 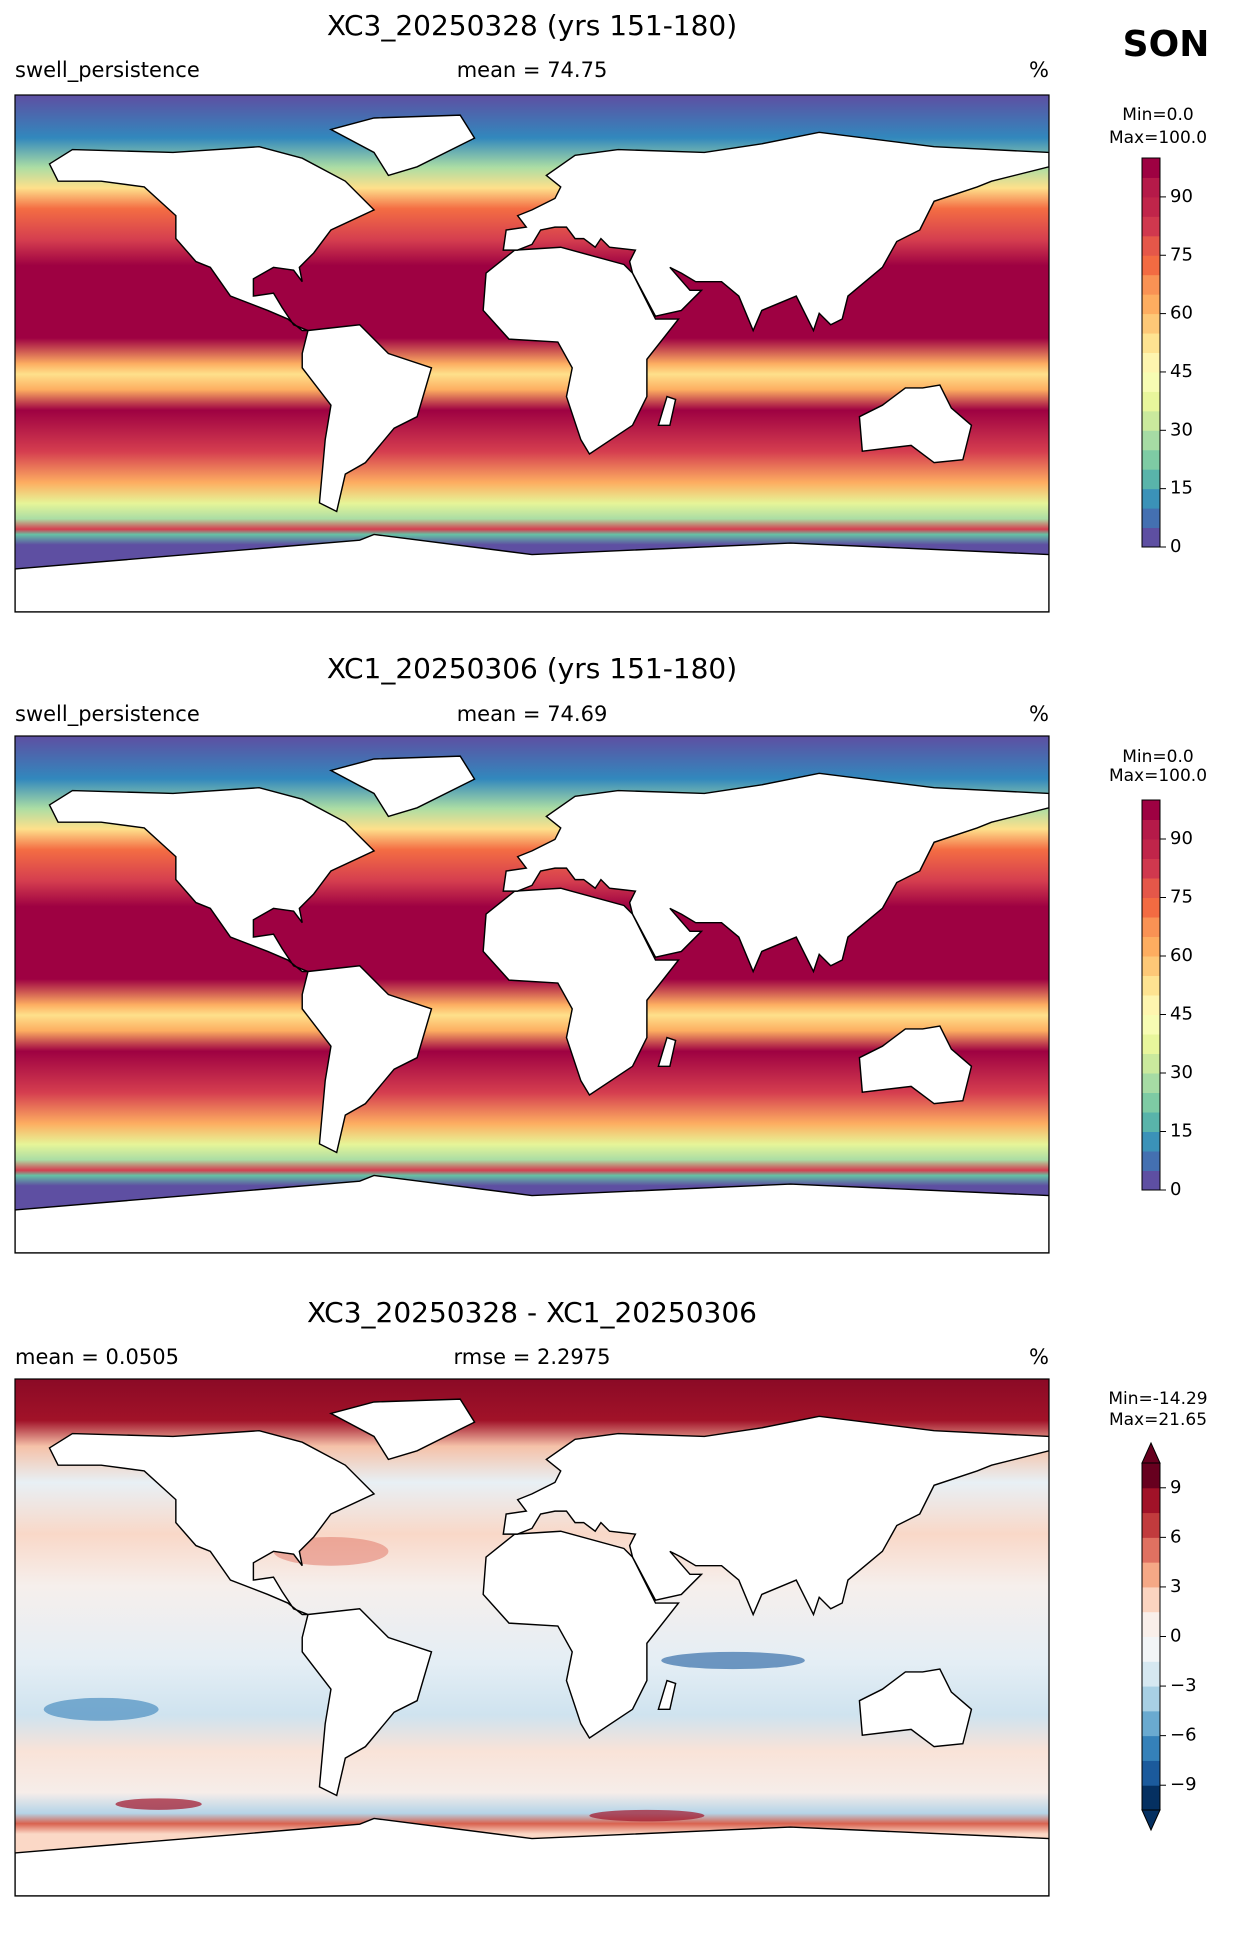 What do you see at coordinates (532, 25) in the screenshot?
I see `panel-title: XC3_20250328 (yrs 151-180)` at bounding box center [532, 25].